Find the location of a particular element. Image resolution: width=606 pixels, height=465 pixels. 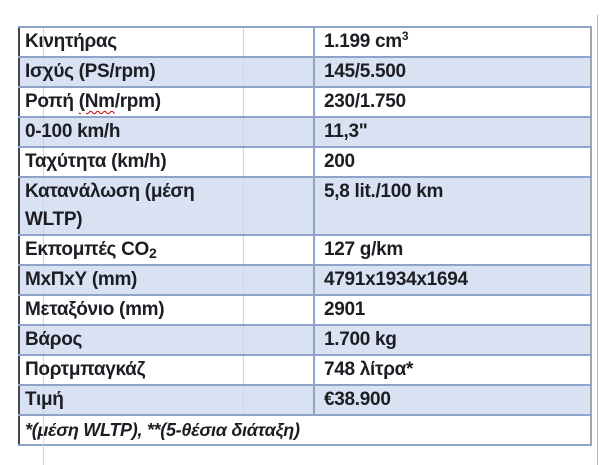

spec-row-engine: Κινητήρας 1.199 cm3 is located at coordinates (305, 42).